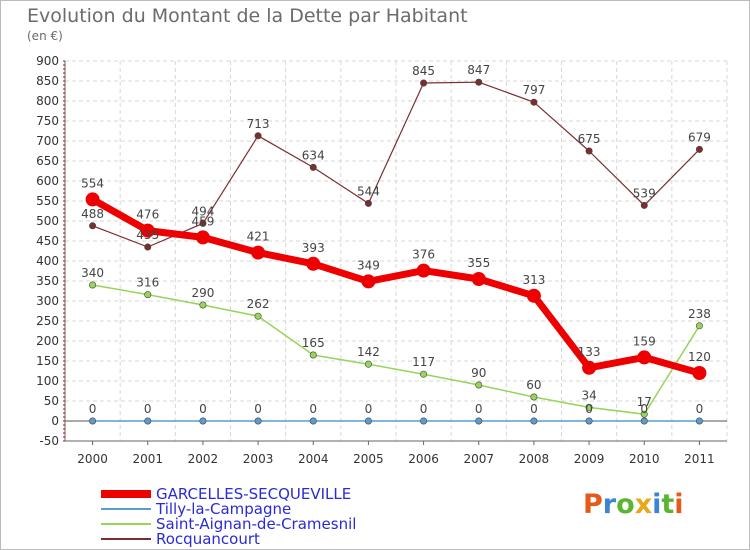  What do you see at coordinates (92, 273) in the screenshot?
I see `data-label: 340` at bounding box center [92, 273].